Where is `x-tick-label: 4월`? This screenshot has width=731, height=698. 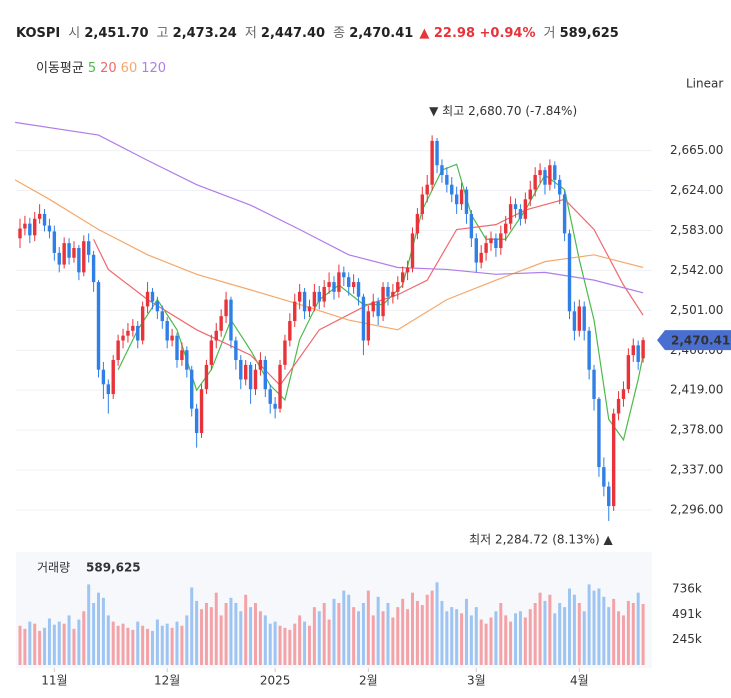
x-tick-label: 4월 is located at coordinates (579, 681).